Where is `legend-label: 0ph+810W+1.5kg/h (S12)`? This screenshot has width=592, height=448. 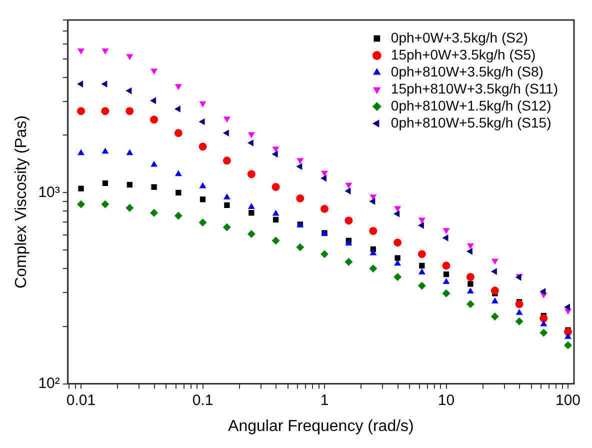 legend-label: 0ph+810W+1.5kg/h (S12) is located at coordinates (471, 105).